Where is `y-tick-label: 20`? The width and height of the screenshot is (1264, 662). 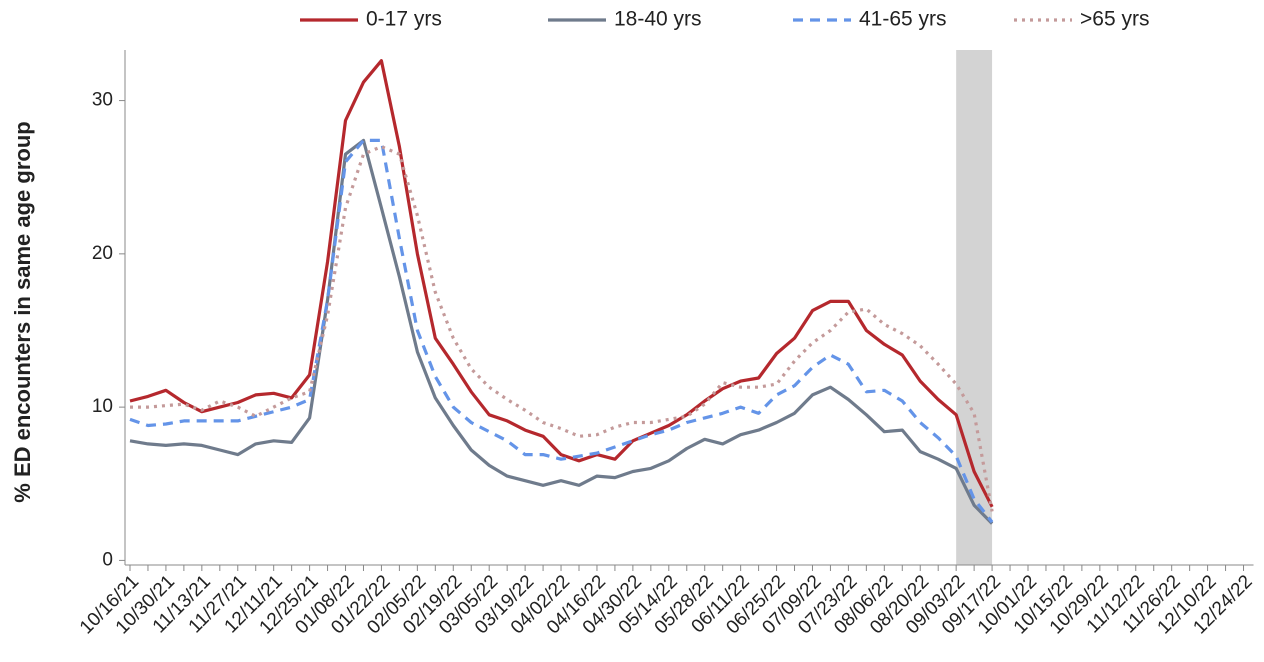
y-tick-label: 20 is located at coordinates (102, 253).